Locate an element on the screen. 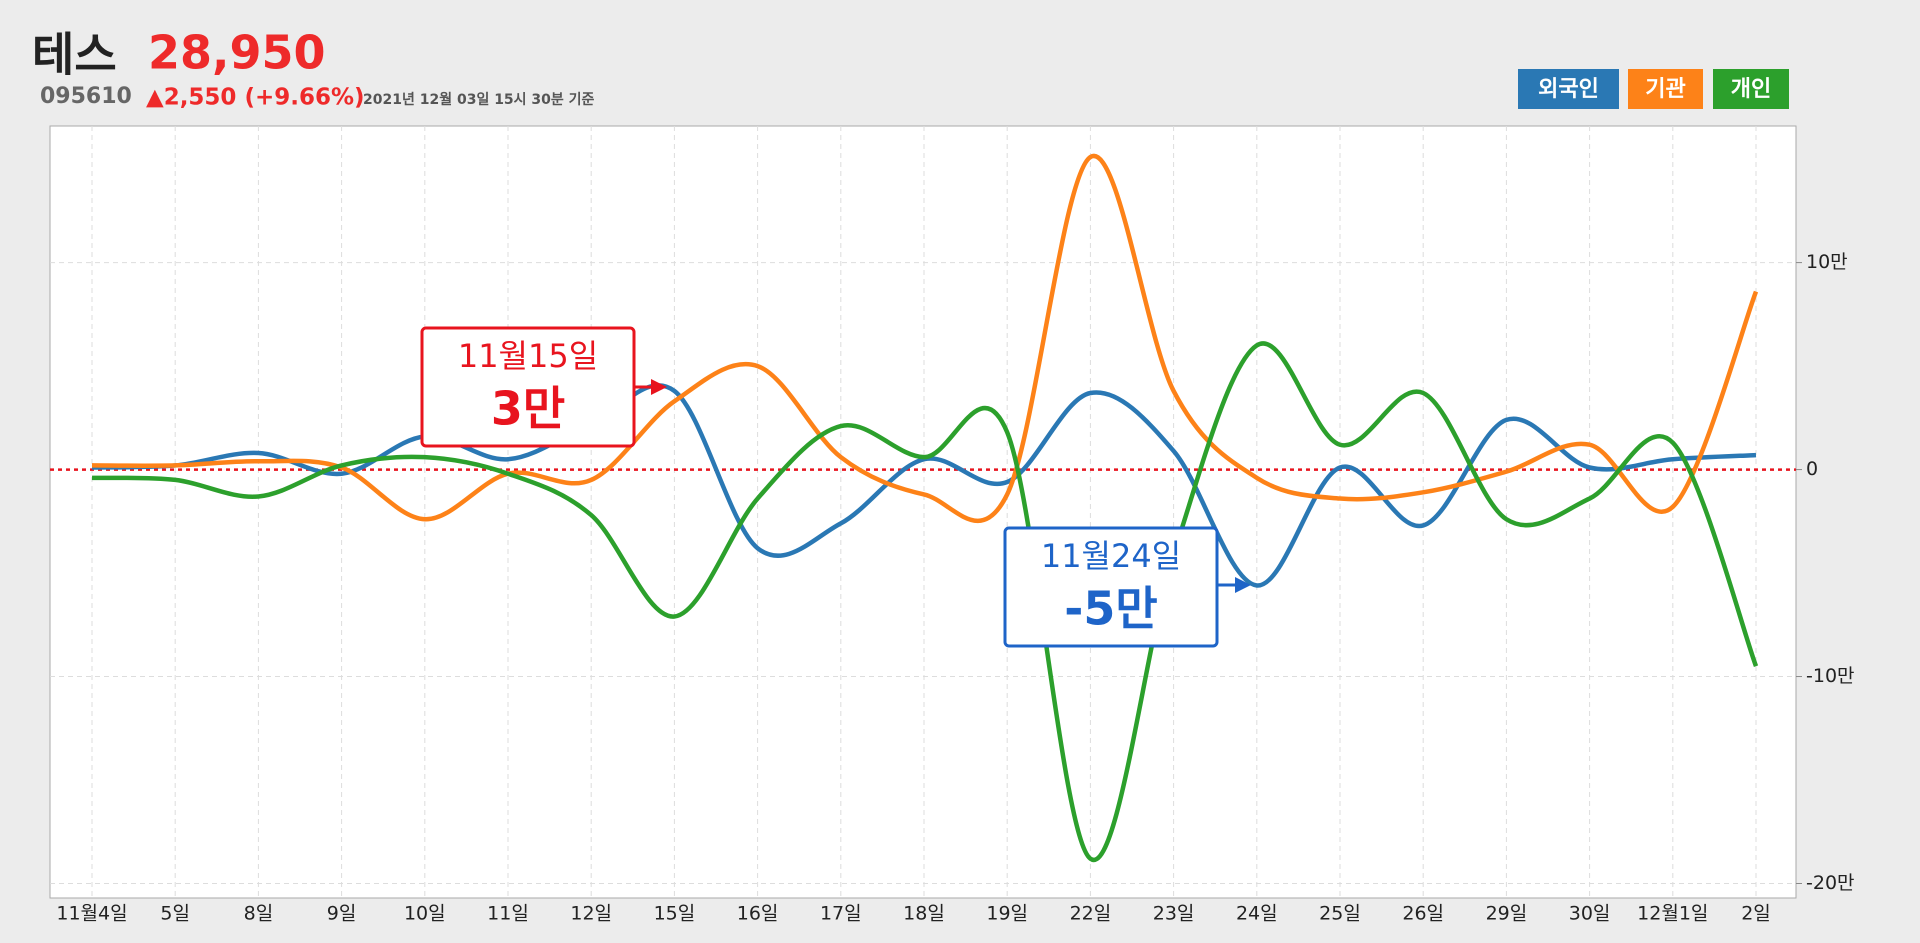 The height and width of the screenshot is (943, 1920). legend-label: 기관 is located at coordinates (1665, 89).